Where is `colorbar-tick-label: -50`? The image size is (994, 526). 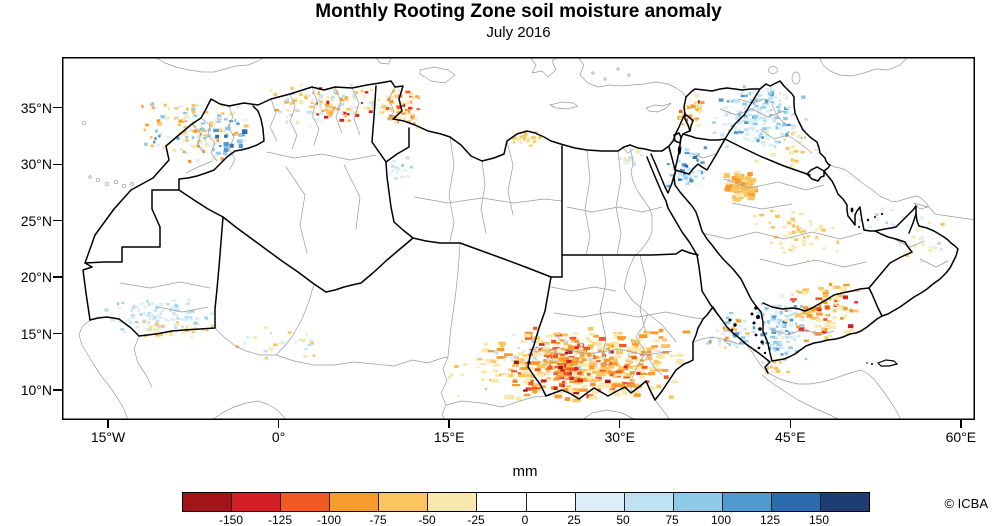
colorbar-tick-label: -50 is located at coordinates (427, 519).